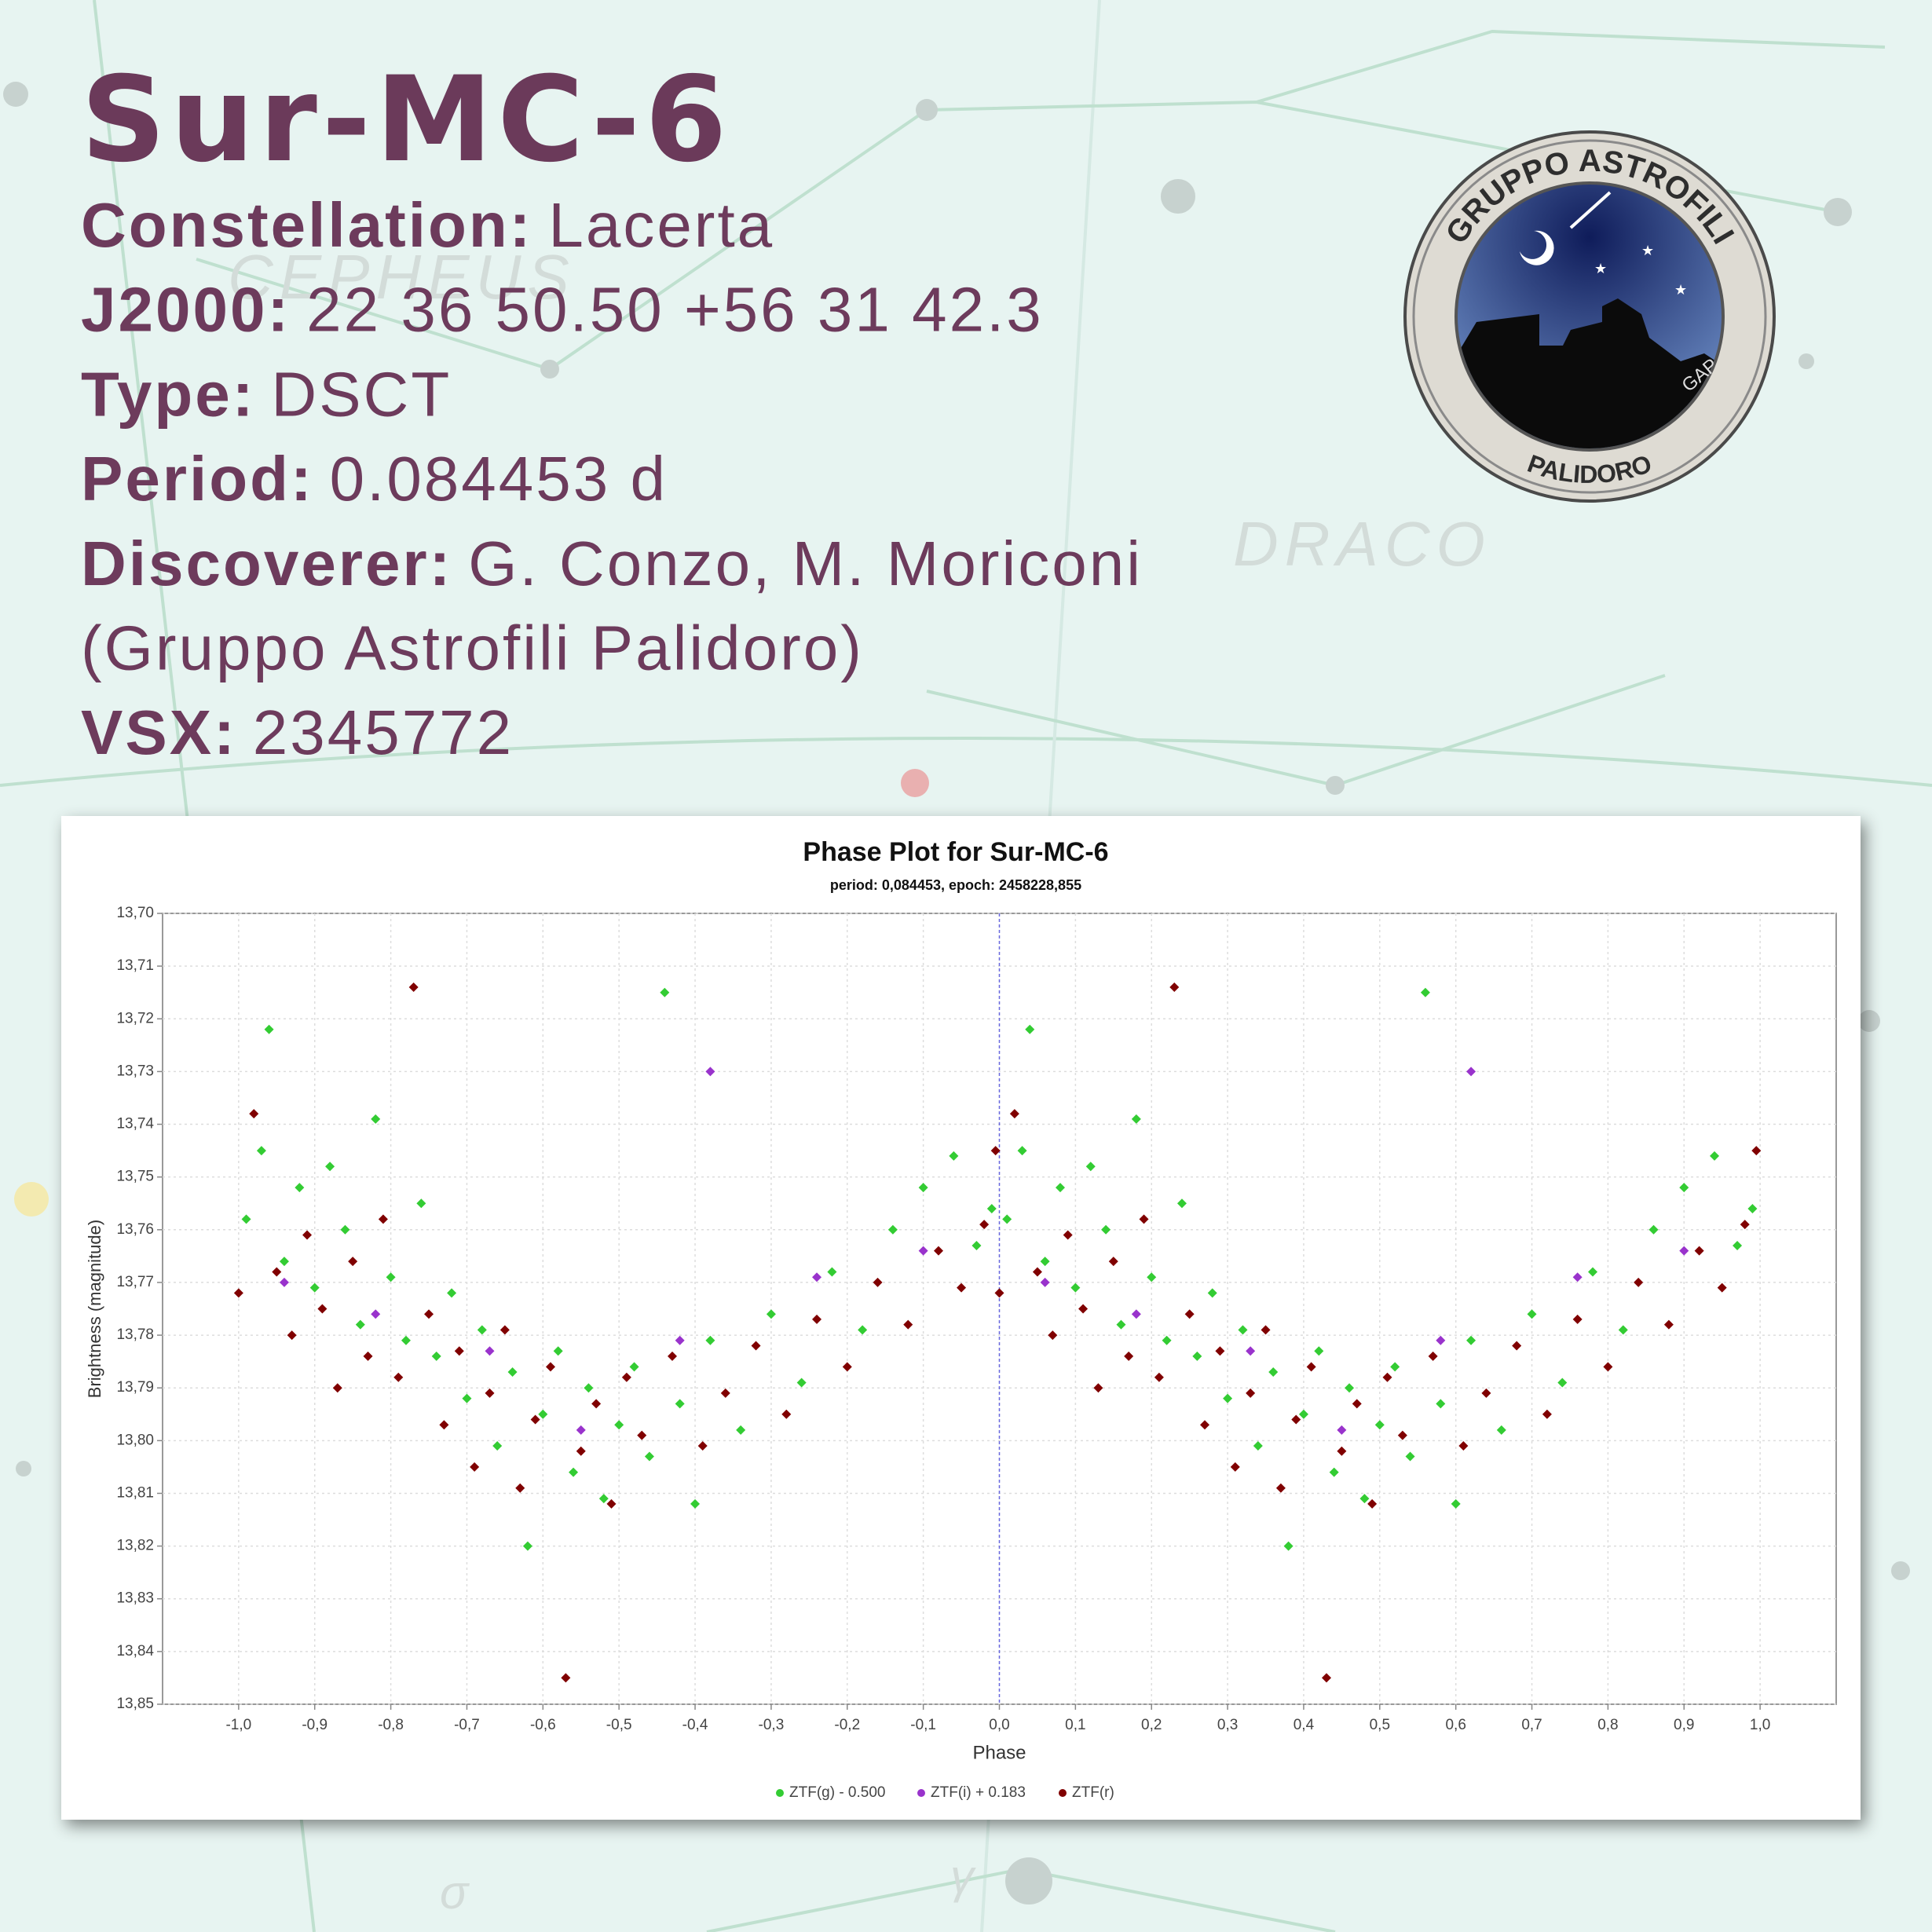 This screenshot has width=1932, height=1932. What do you see at coordinates (956, 852) in the screenshot?
I see `chart-title: Phase Plot for Sur-MC-6` at bounding box center [956, 852].